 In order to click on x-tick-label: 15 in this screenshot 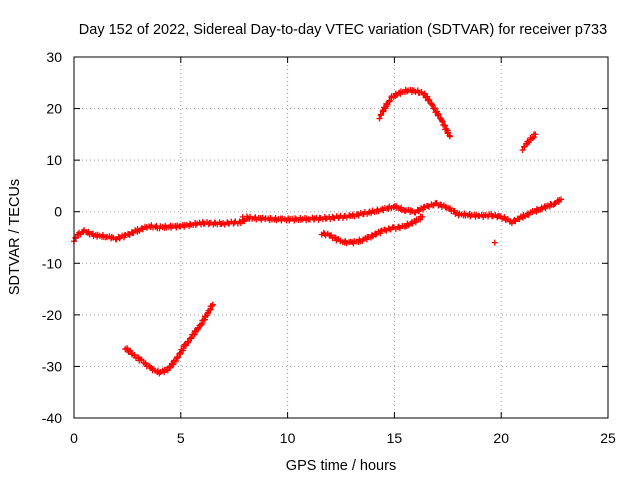, I will do `click(395, 438)`.